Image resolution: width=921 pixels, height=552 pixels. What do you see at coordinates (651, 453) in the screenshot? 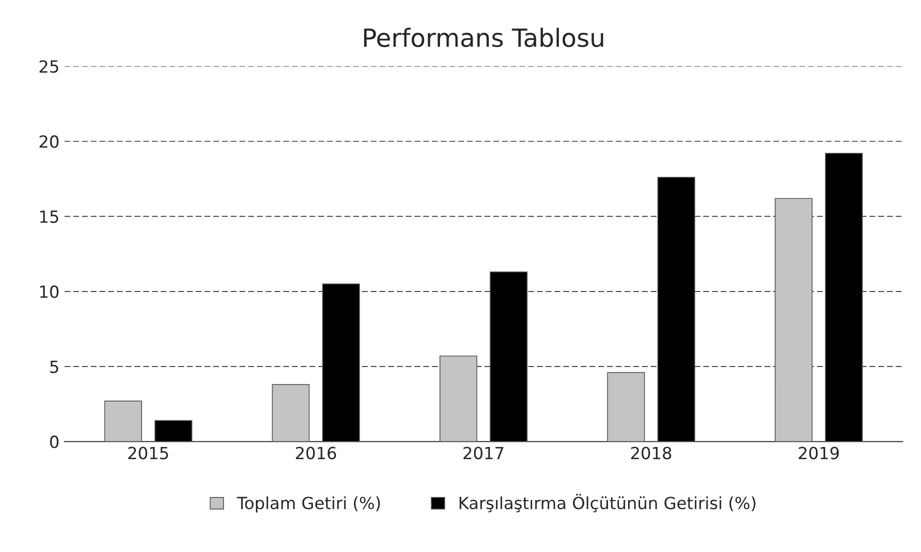
I see `x-tick-label: 2018` at bounding box center [651, 453].